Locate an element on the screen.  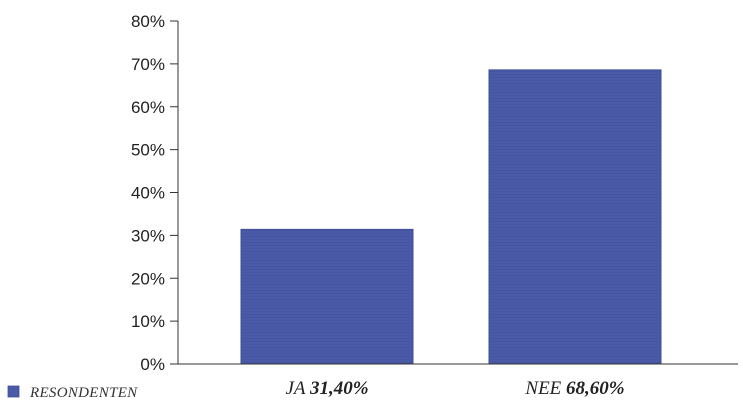
x-category-label-nee: NEE 68,60% is located at coordinates (574, 388).